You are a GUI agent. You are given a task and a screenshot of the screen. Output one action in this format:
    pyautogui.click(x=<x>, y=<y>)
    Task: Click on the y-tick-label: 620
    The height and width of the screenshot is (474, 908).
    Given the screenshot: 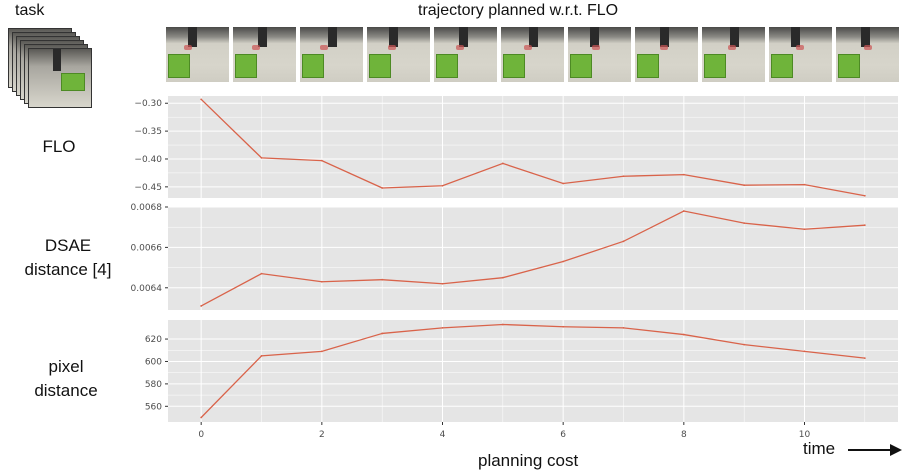 What is the action you would take?
    pyautogui.click(x=153, y=340)
    